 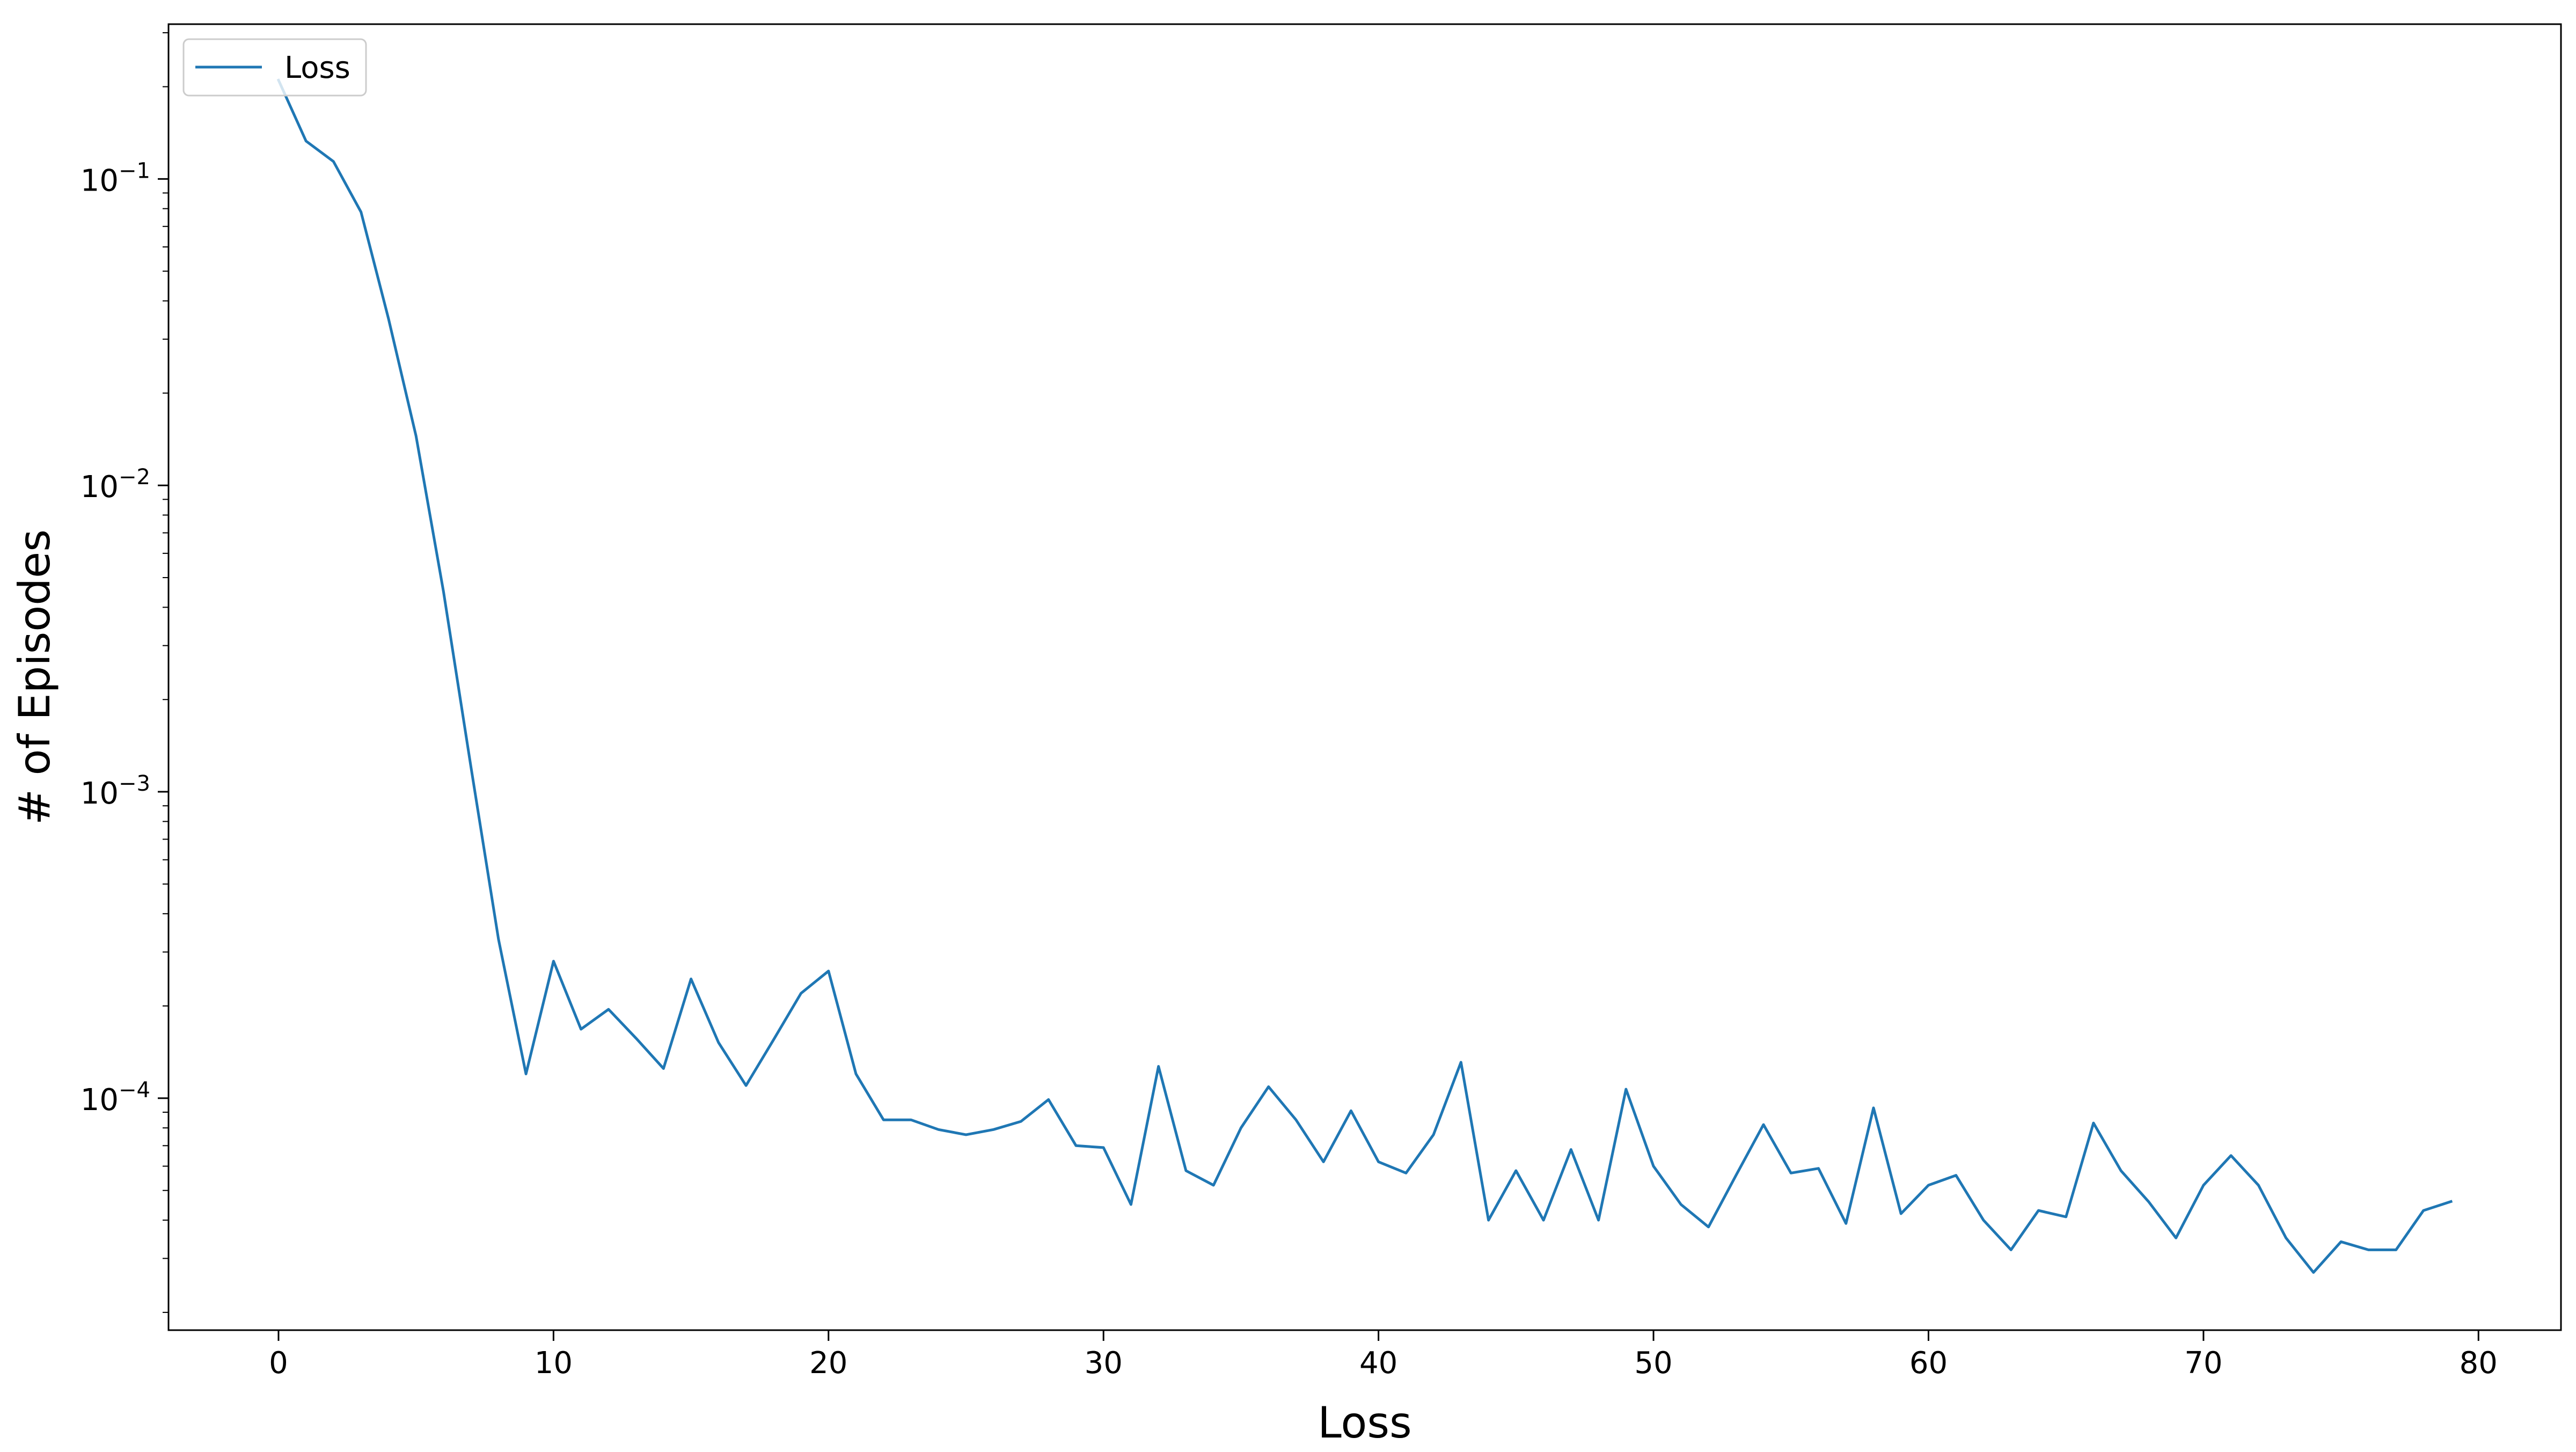 I want to click on legend: Loss, so click(x=274, y=67).